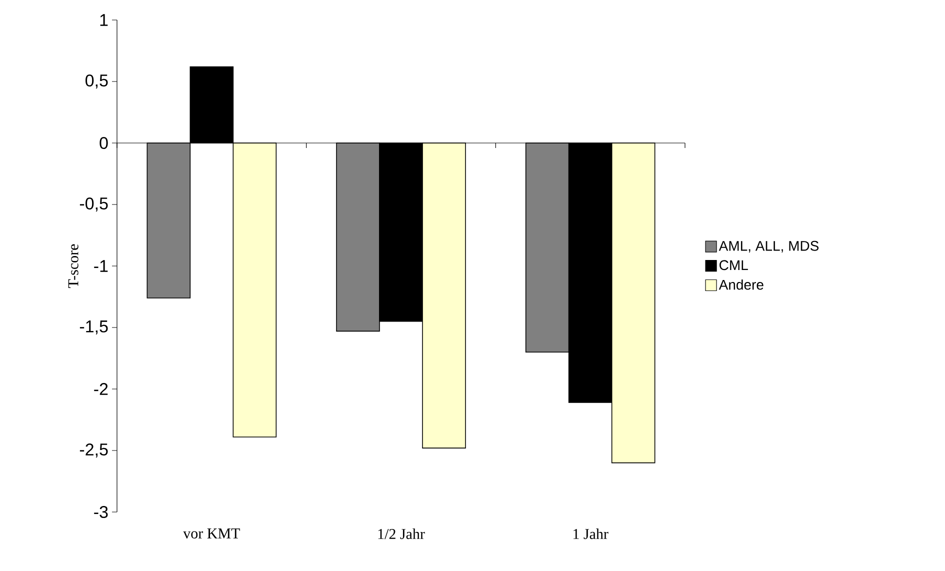 The image size is (945, 571). I want to click on x-tick-label: vor KMT, so click(211, 533).